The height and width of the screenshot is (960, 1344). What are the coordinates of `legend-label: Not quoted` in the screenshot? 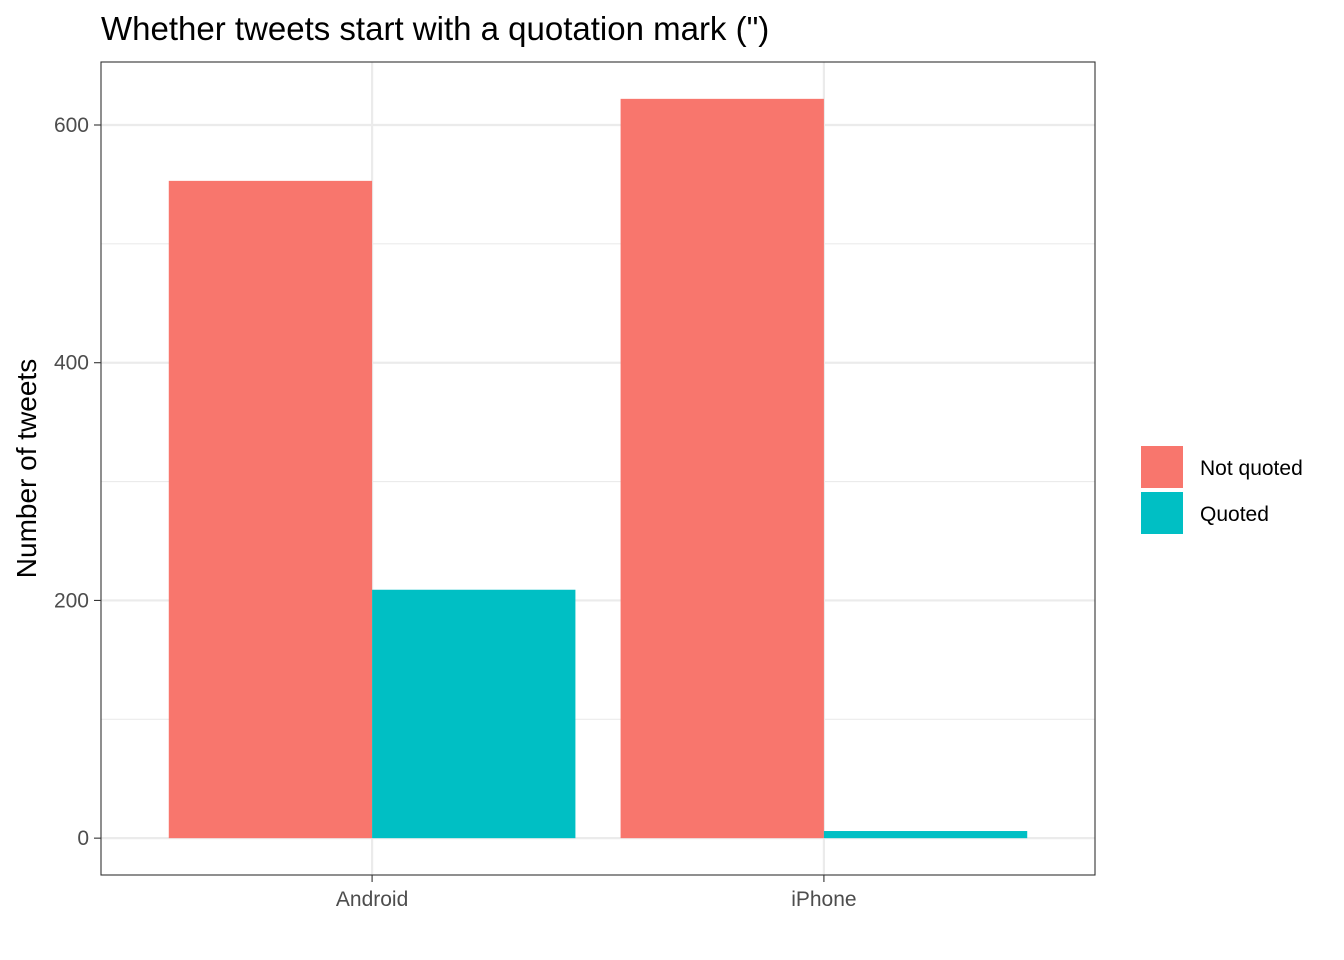 It's located at (1251, 468).